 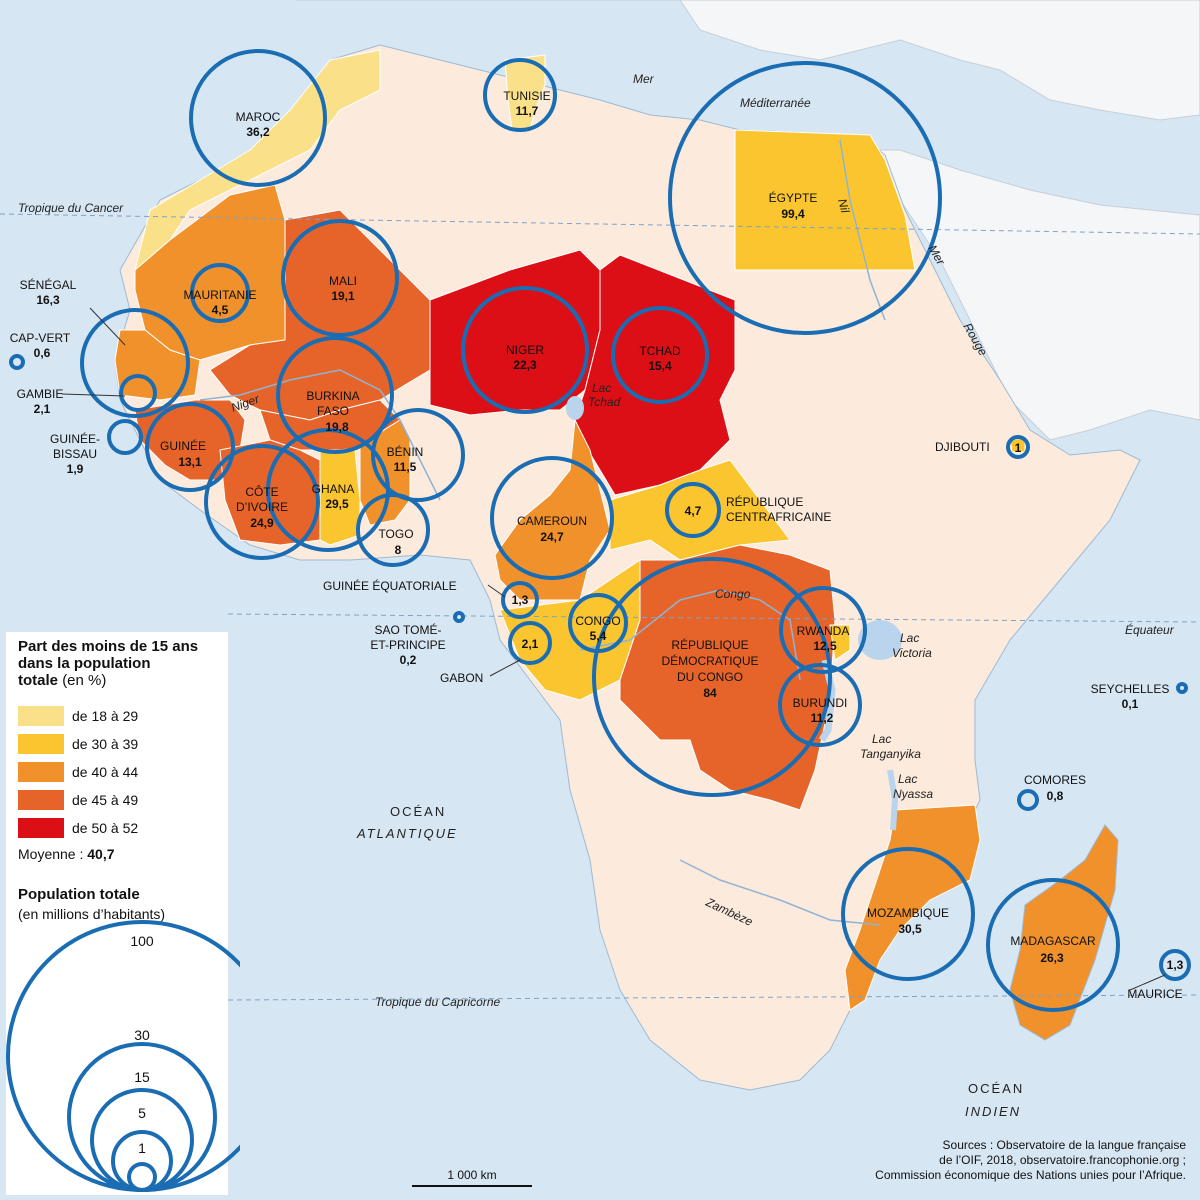 What do you see at coordinates (709, 644) in the screenshot?
I see `label-rdc: RÉPUBLIQUE` at bounding box center [709, 644].